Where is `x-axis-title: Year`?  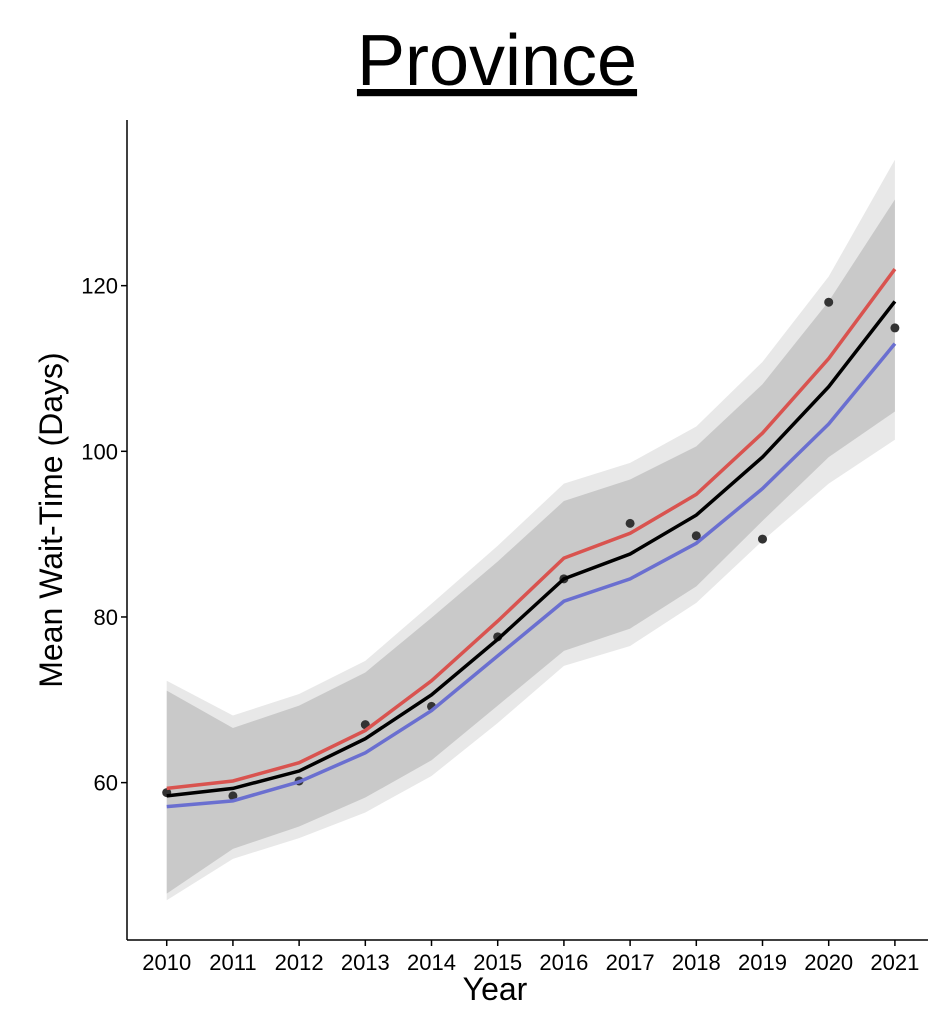 x-axis-title: Year is located at coordinates (495, 988).